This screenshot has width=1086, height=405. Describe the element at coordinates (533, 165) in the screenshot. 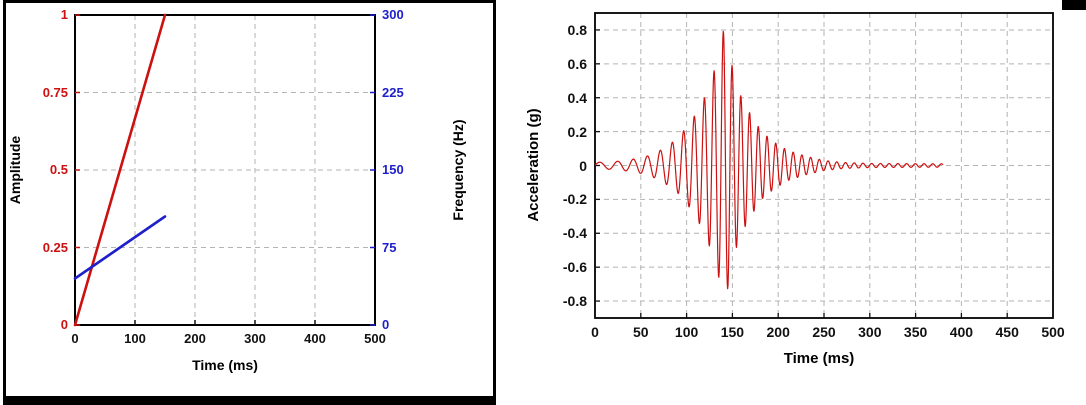

I see `y-axis-title-acceleration: Acceleration (g)` at that location.